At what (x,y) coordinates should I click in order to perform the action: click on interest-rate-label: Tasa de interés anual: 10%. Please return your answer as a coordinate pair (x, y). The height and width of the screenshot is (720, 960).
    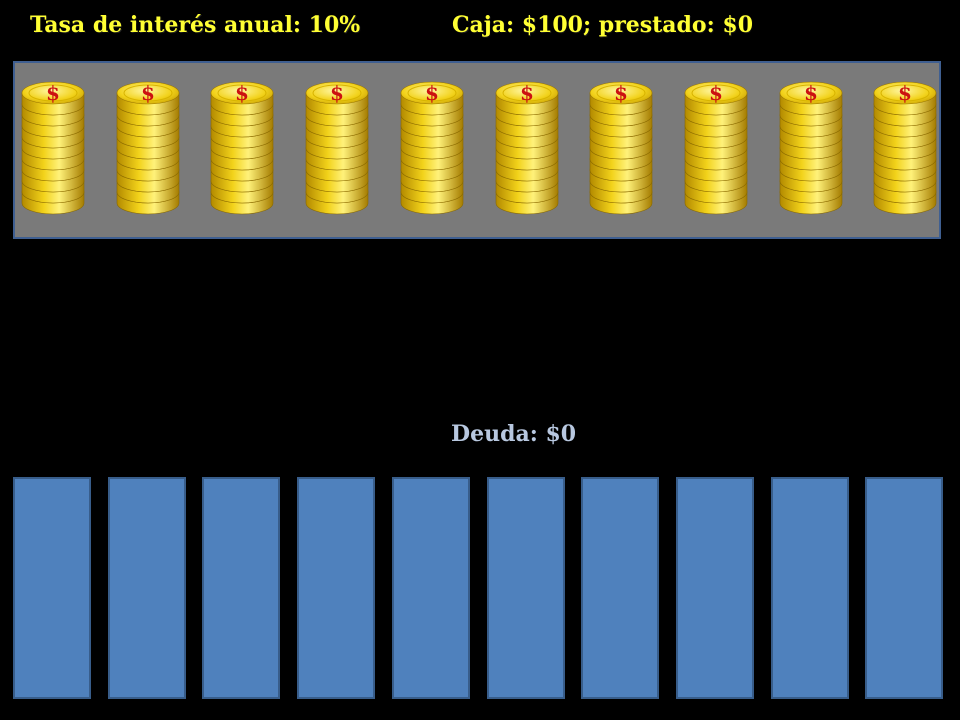
    Looking at the image, I should click on (195, 25).